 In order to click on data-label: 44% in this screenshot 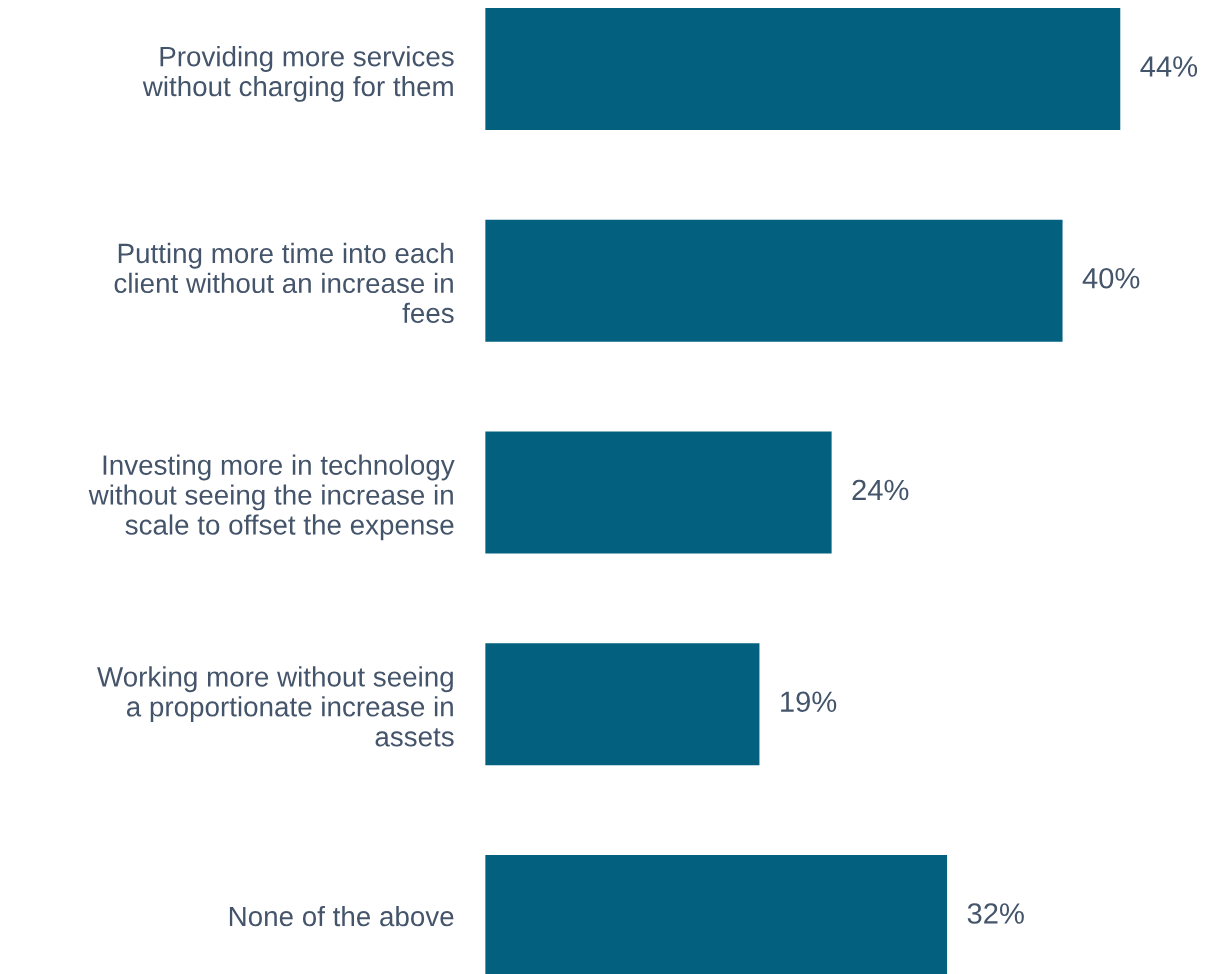, I will do `click(1169, 66)`.